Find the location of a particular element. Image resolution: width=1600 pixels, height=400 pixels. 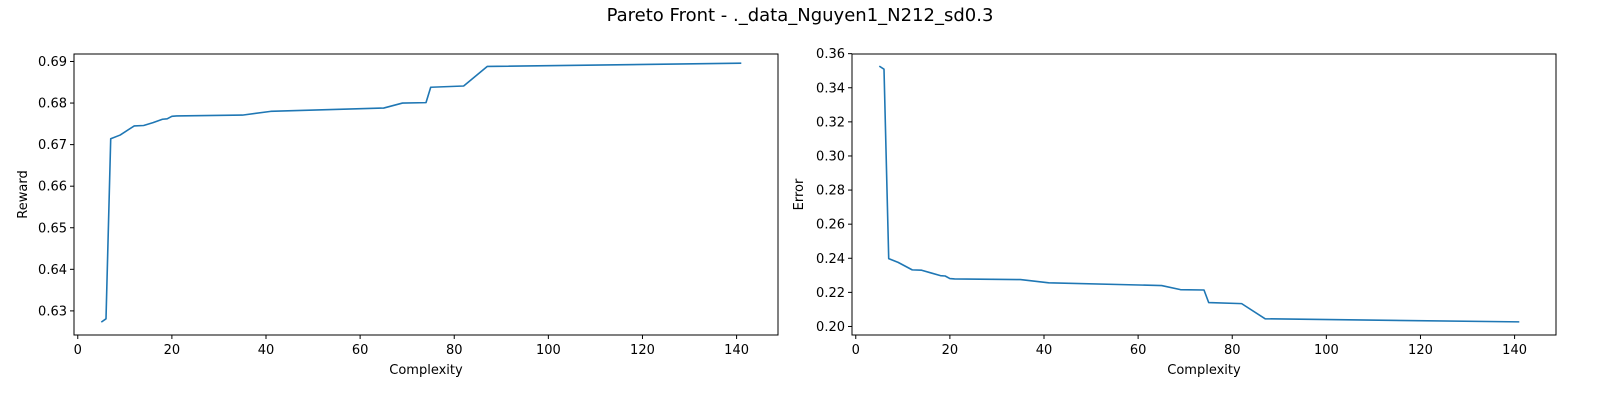

figure-title: Pareto Front - ._data_Nguyen1_N212_sd0.3 is located at coordinates (800, 15).